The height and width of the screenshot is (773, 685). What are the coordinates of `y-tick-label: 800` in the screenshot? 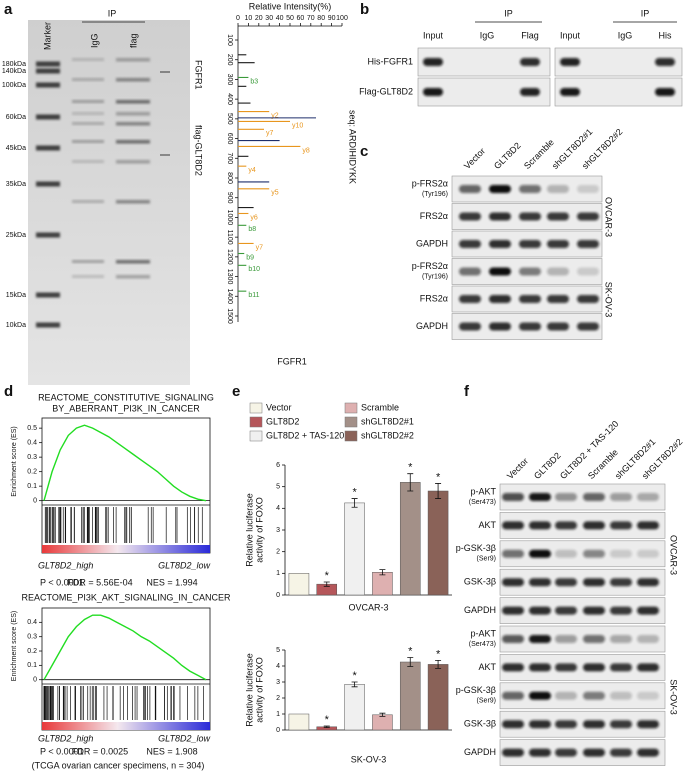 It's located at (229, 178).